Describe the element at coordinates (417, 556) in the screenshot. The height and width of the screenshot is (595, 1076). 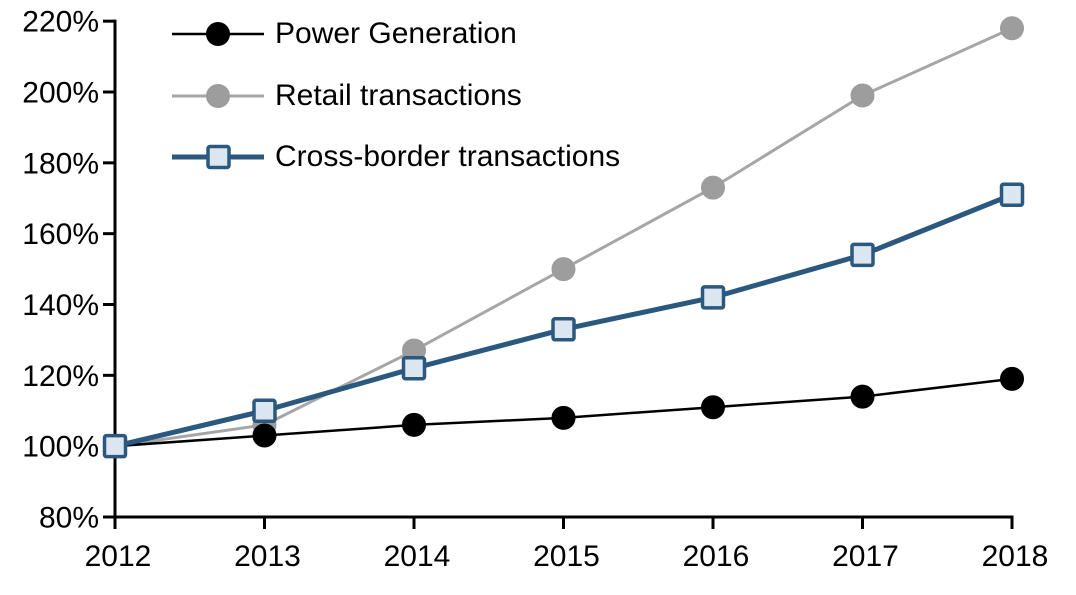
I see `x-axis-tick-label: 2014` at that location.